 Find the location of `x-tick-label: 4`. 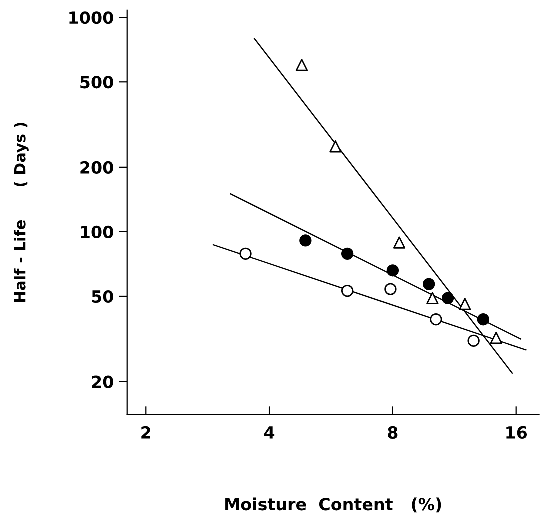

x-tick-label: 4 is located at coordinates (269, 432).